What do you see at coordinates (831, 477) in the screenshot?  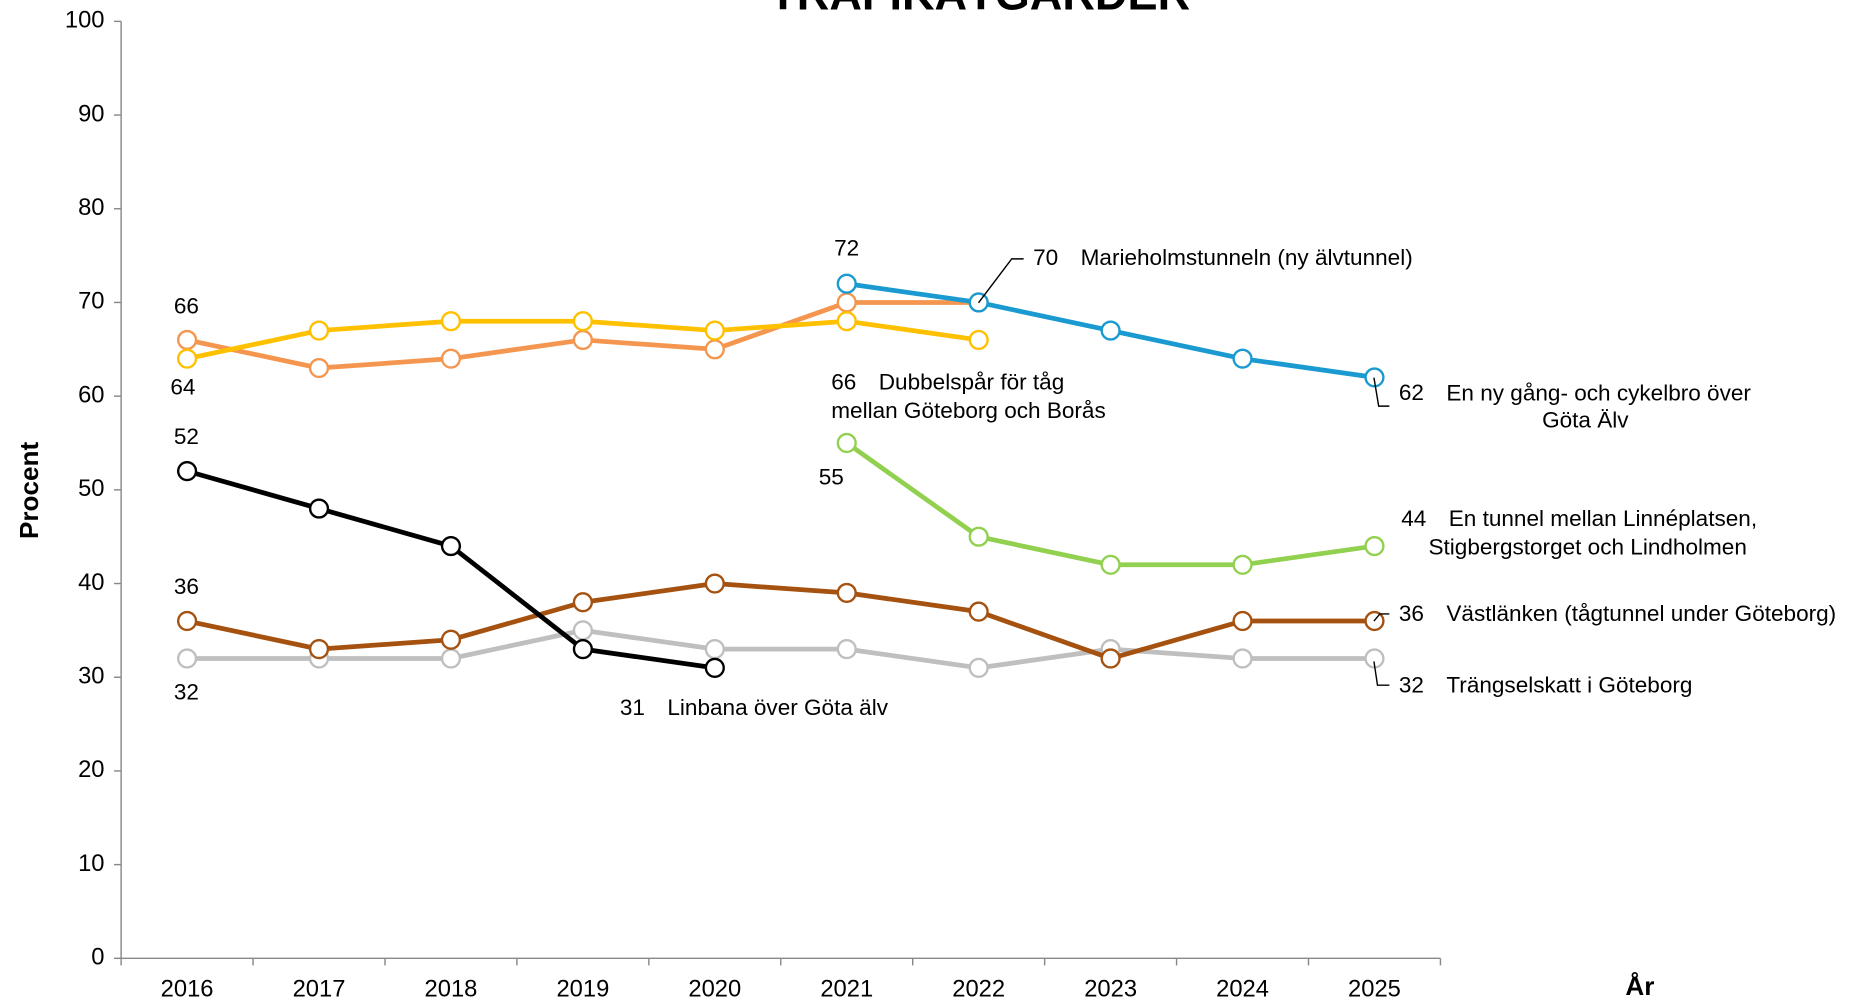 I see `data-label: 55` at bounding box center [831, 477].